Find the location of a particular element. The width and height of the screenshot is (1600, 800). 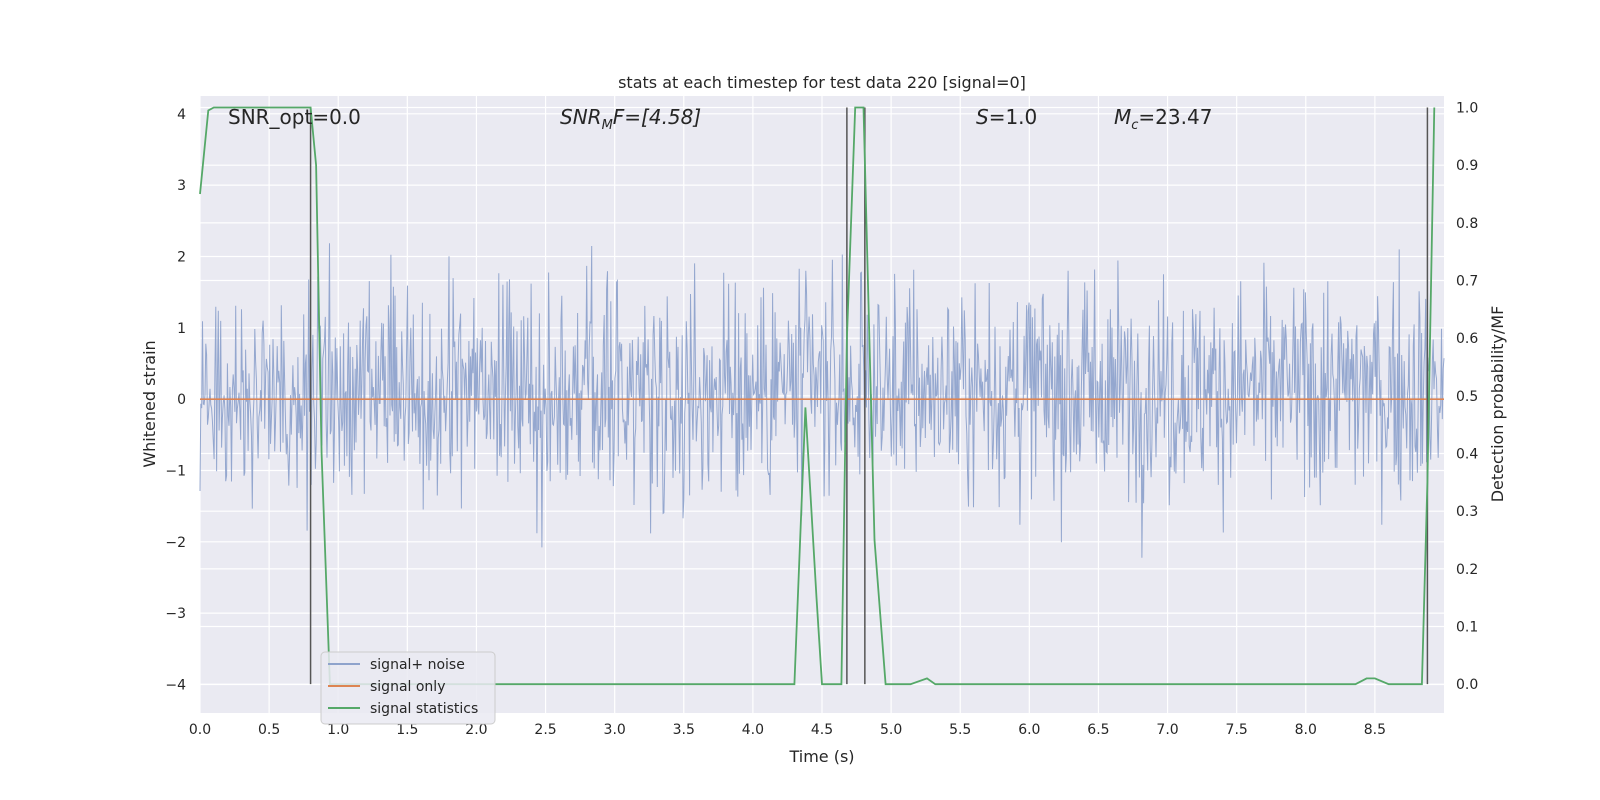

y-right-tick-label: 0.0 is located at coordinates (1467, 685).